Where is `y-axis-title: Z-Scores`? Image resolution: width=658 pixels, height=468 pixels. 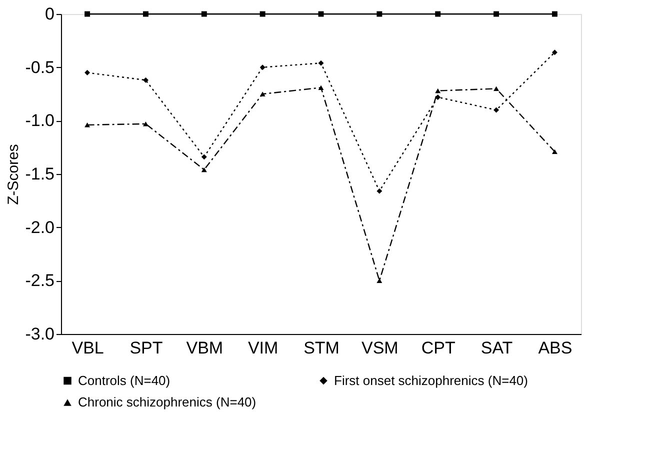 y-axis-title: Z-Scores is located at coordinates (13, 174).